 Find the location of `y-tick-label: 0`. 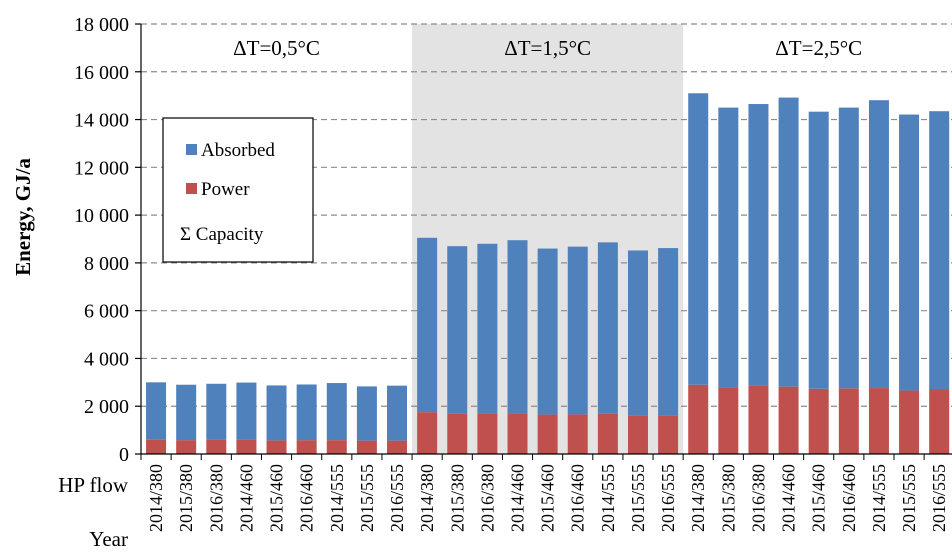

y-tick-label: 0 is located at coordinates (124, 455).